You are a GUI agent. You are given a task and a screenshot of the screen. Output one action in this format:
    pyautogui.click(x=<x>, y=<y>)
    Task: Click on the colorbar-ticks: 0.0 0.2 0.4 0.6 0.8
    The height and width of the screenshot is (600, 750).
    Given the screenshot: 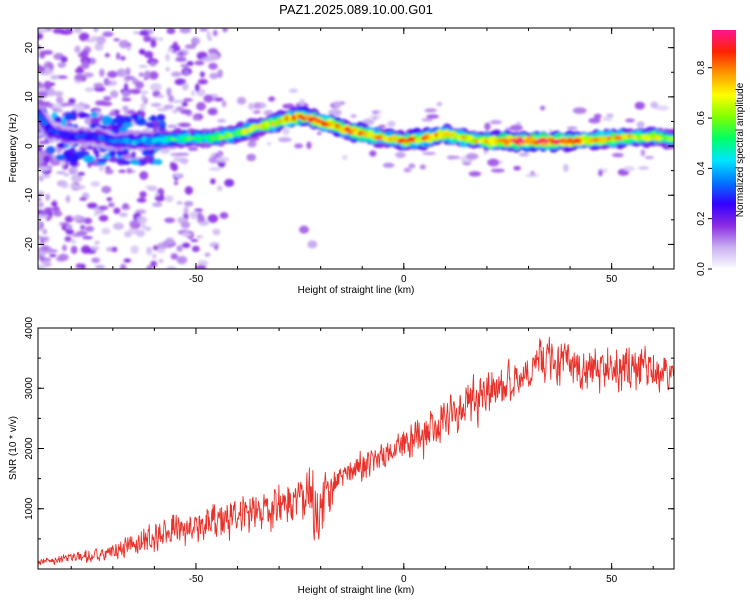 What is the action you would take?
    pyautogui.click(x=704, y=168)
    